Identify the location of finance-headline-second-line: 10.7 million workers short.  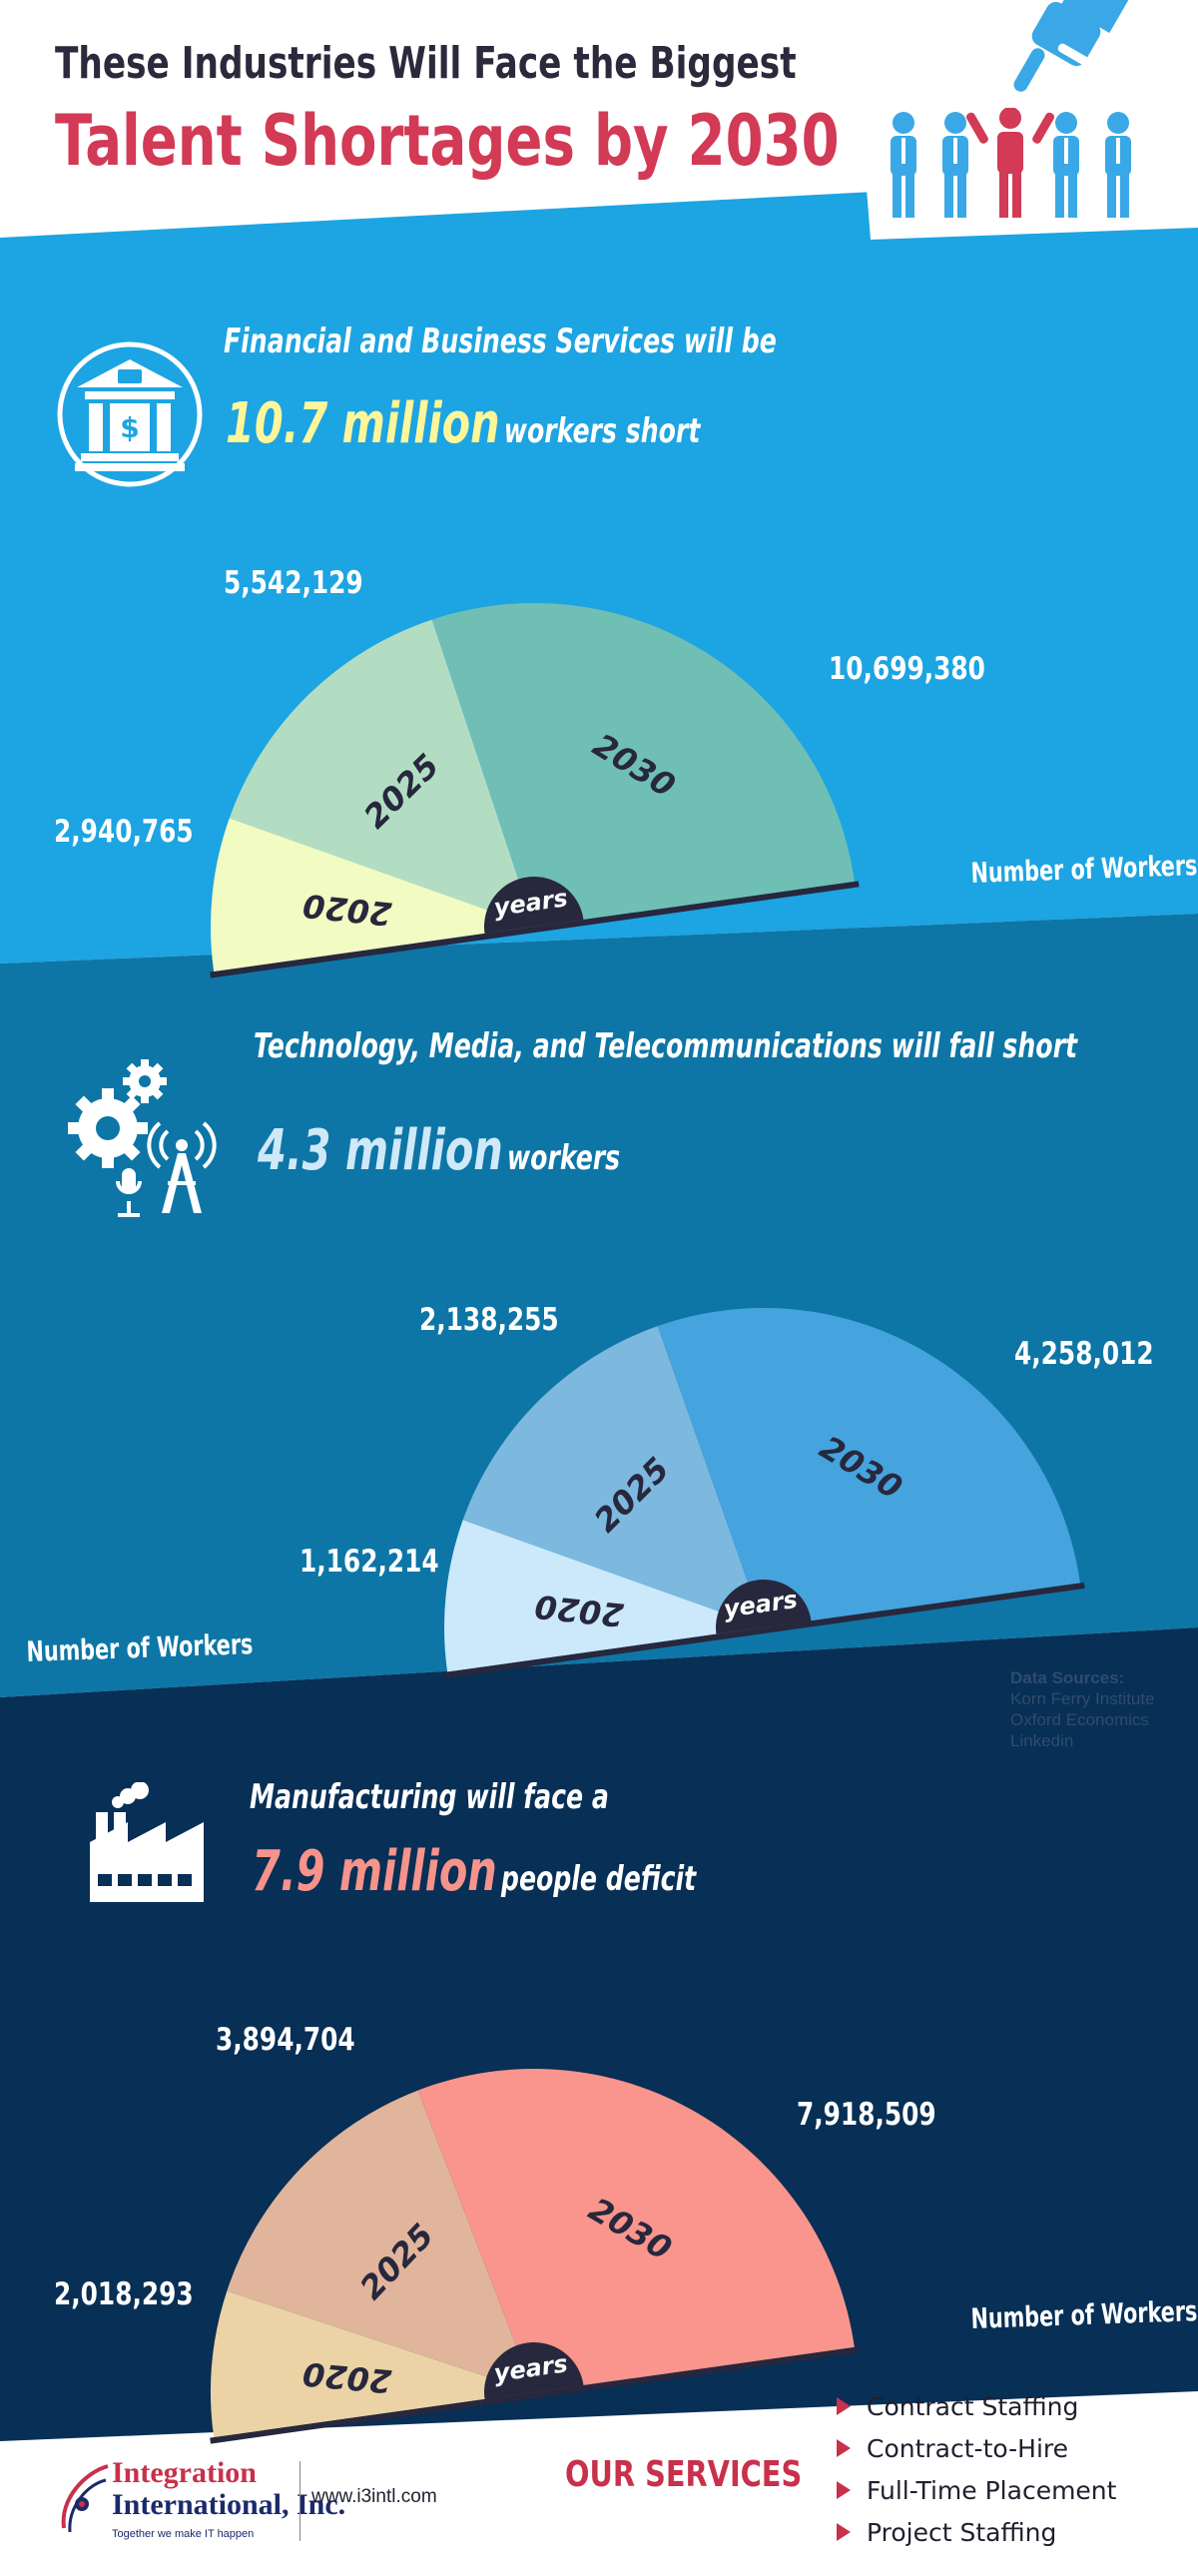
(463, 424).